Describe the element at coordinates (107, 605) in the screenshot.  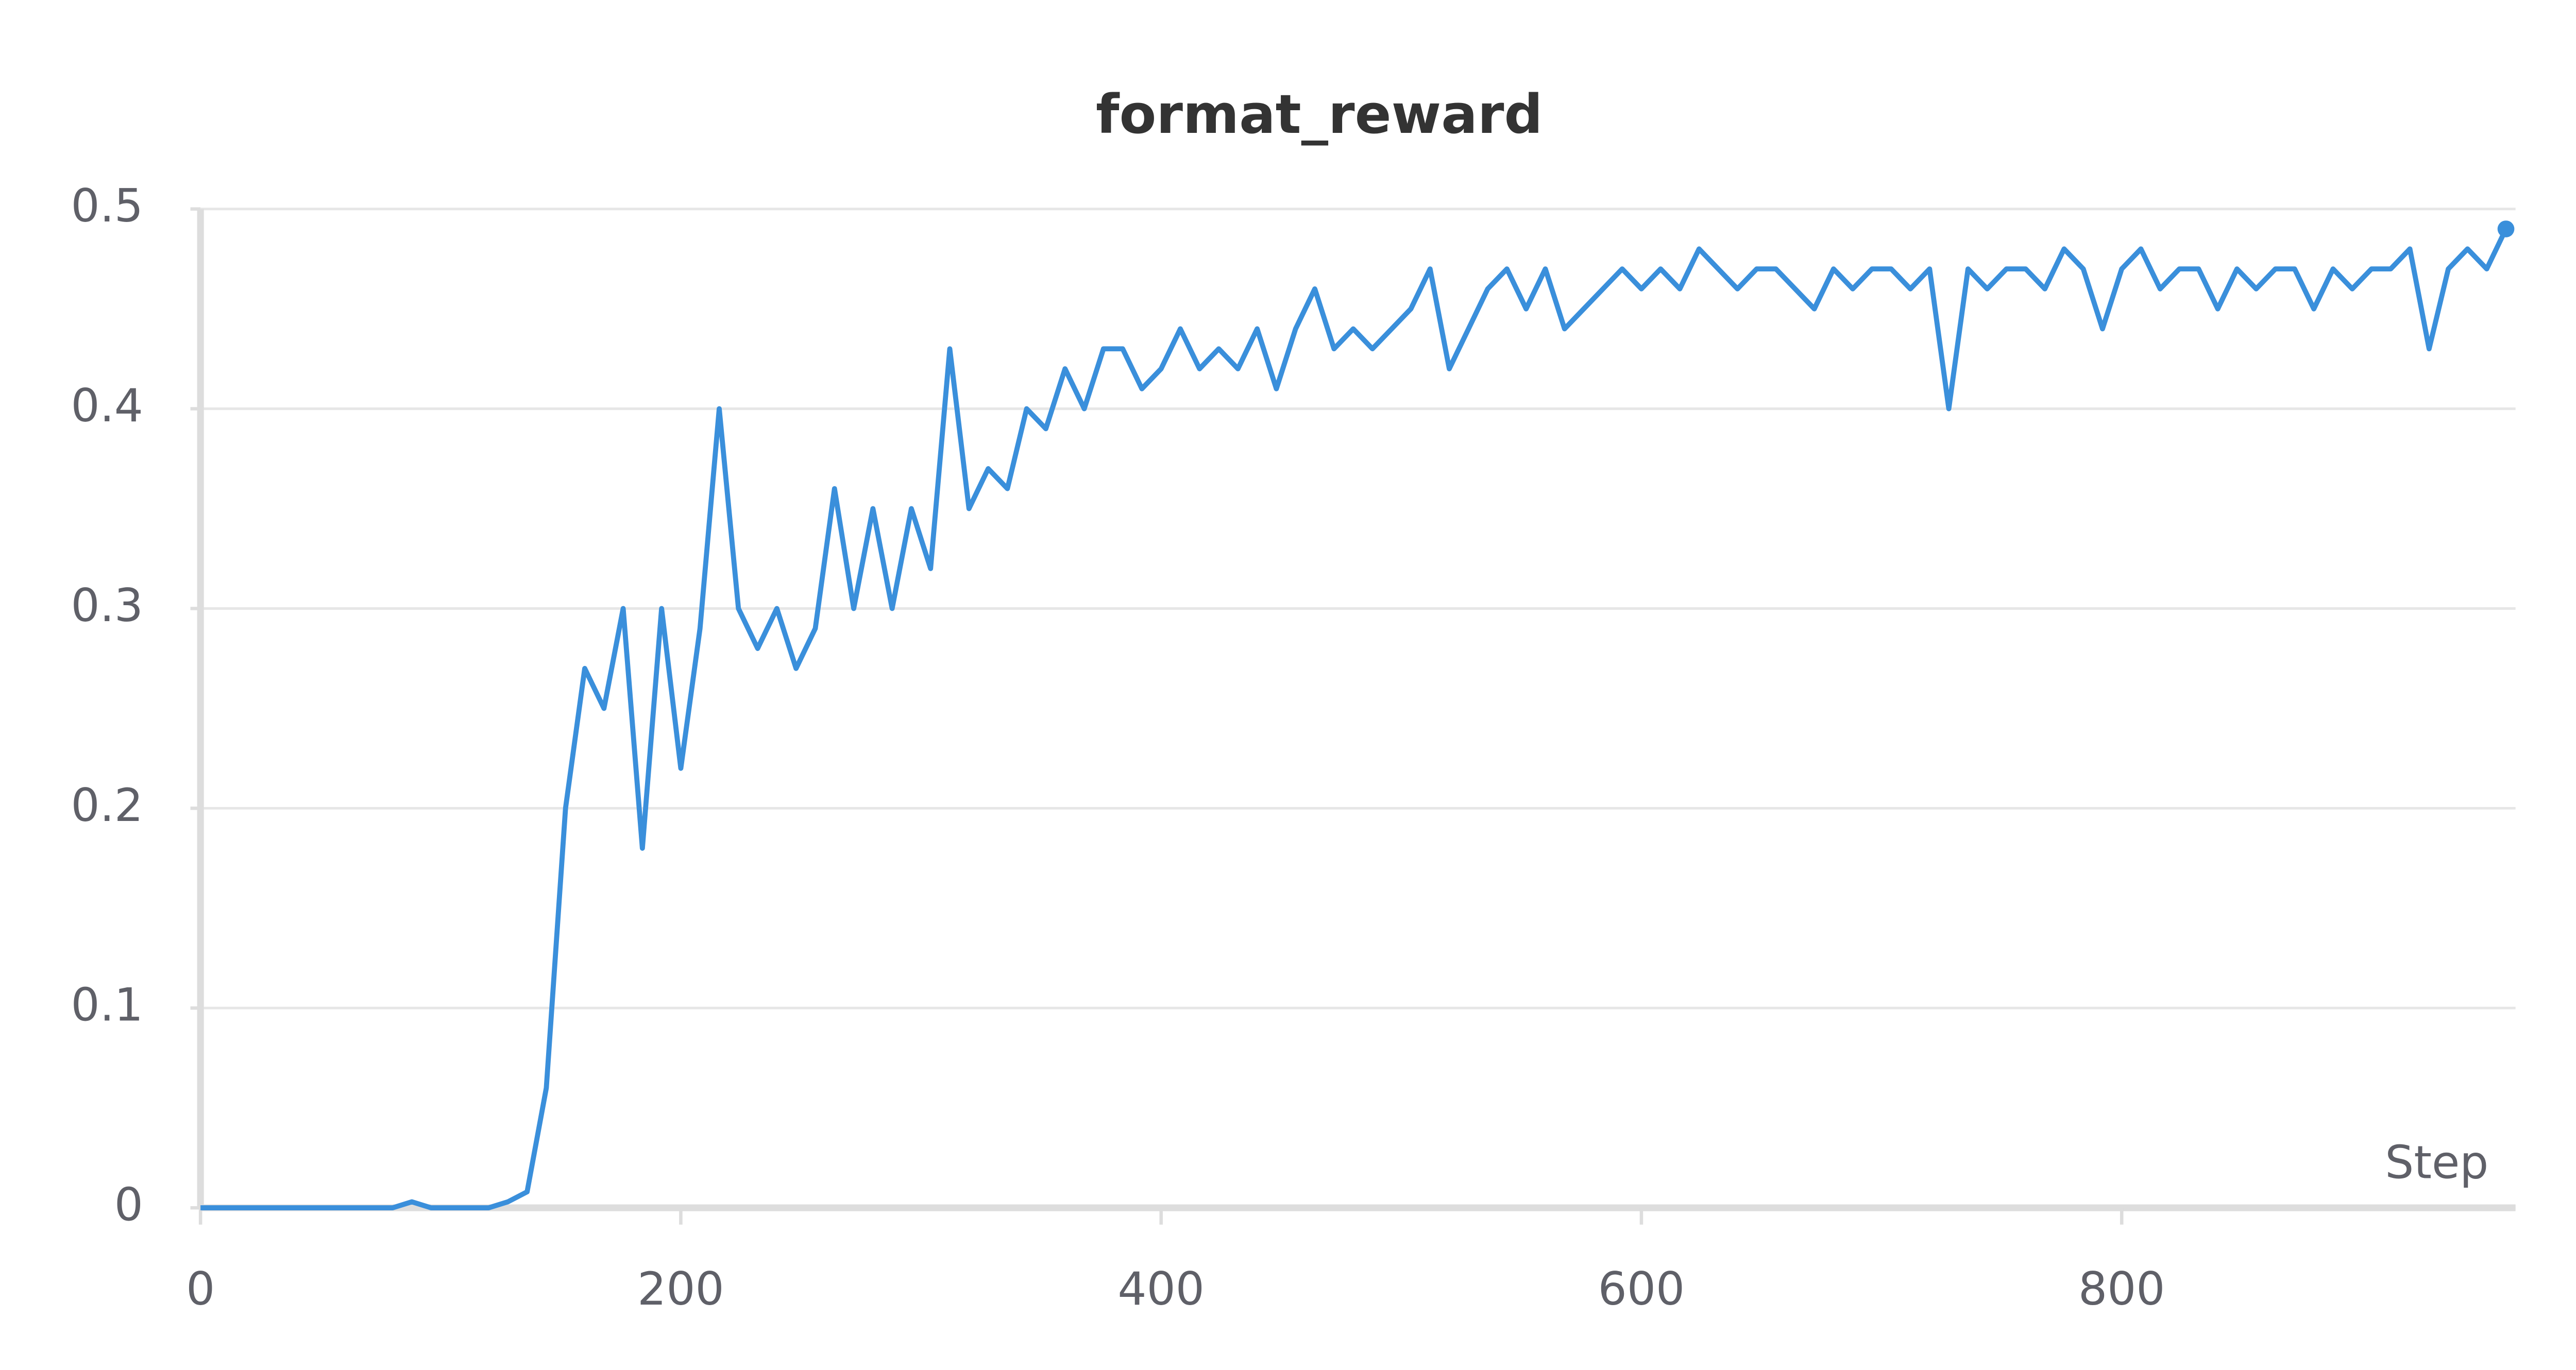
I see `y-tick-label: 0.3` at that location.